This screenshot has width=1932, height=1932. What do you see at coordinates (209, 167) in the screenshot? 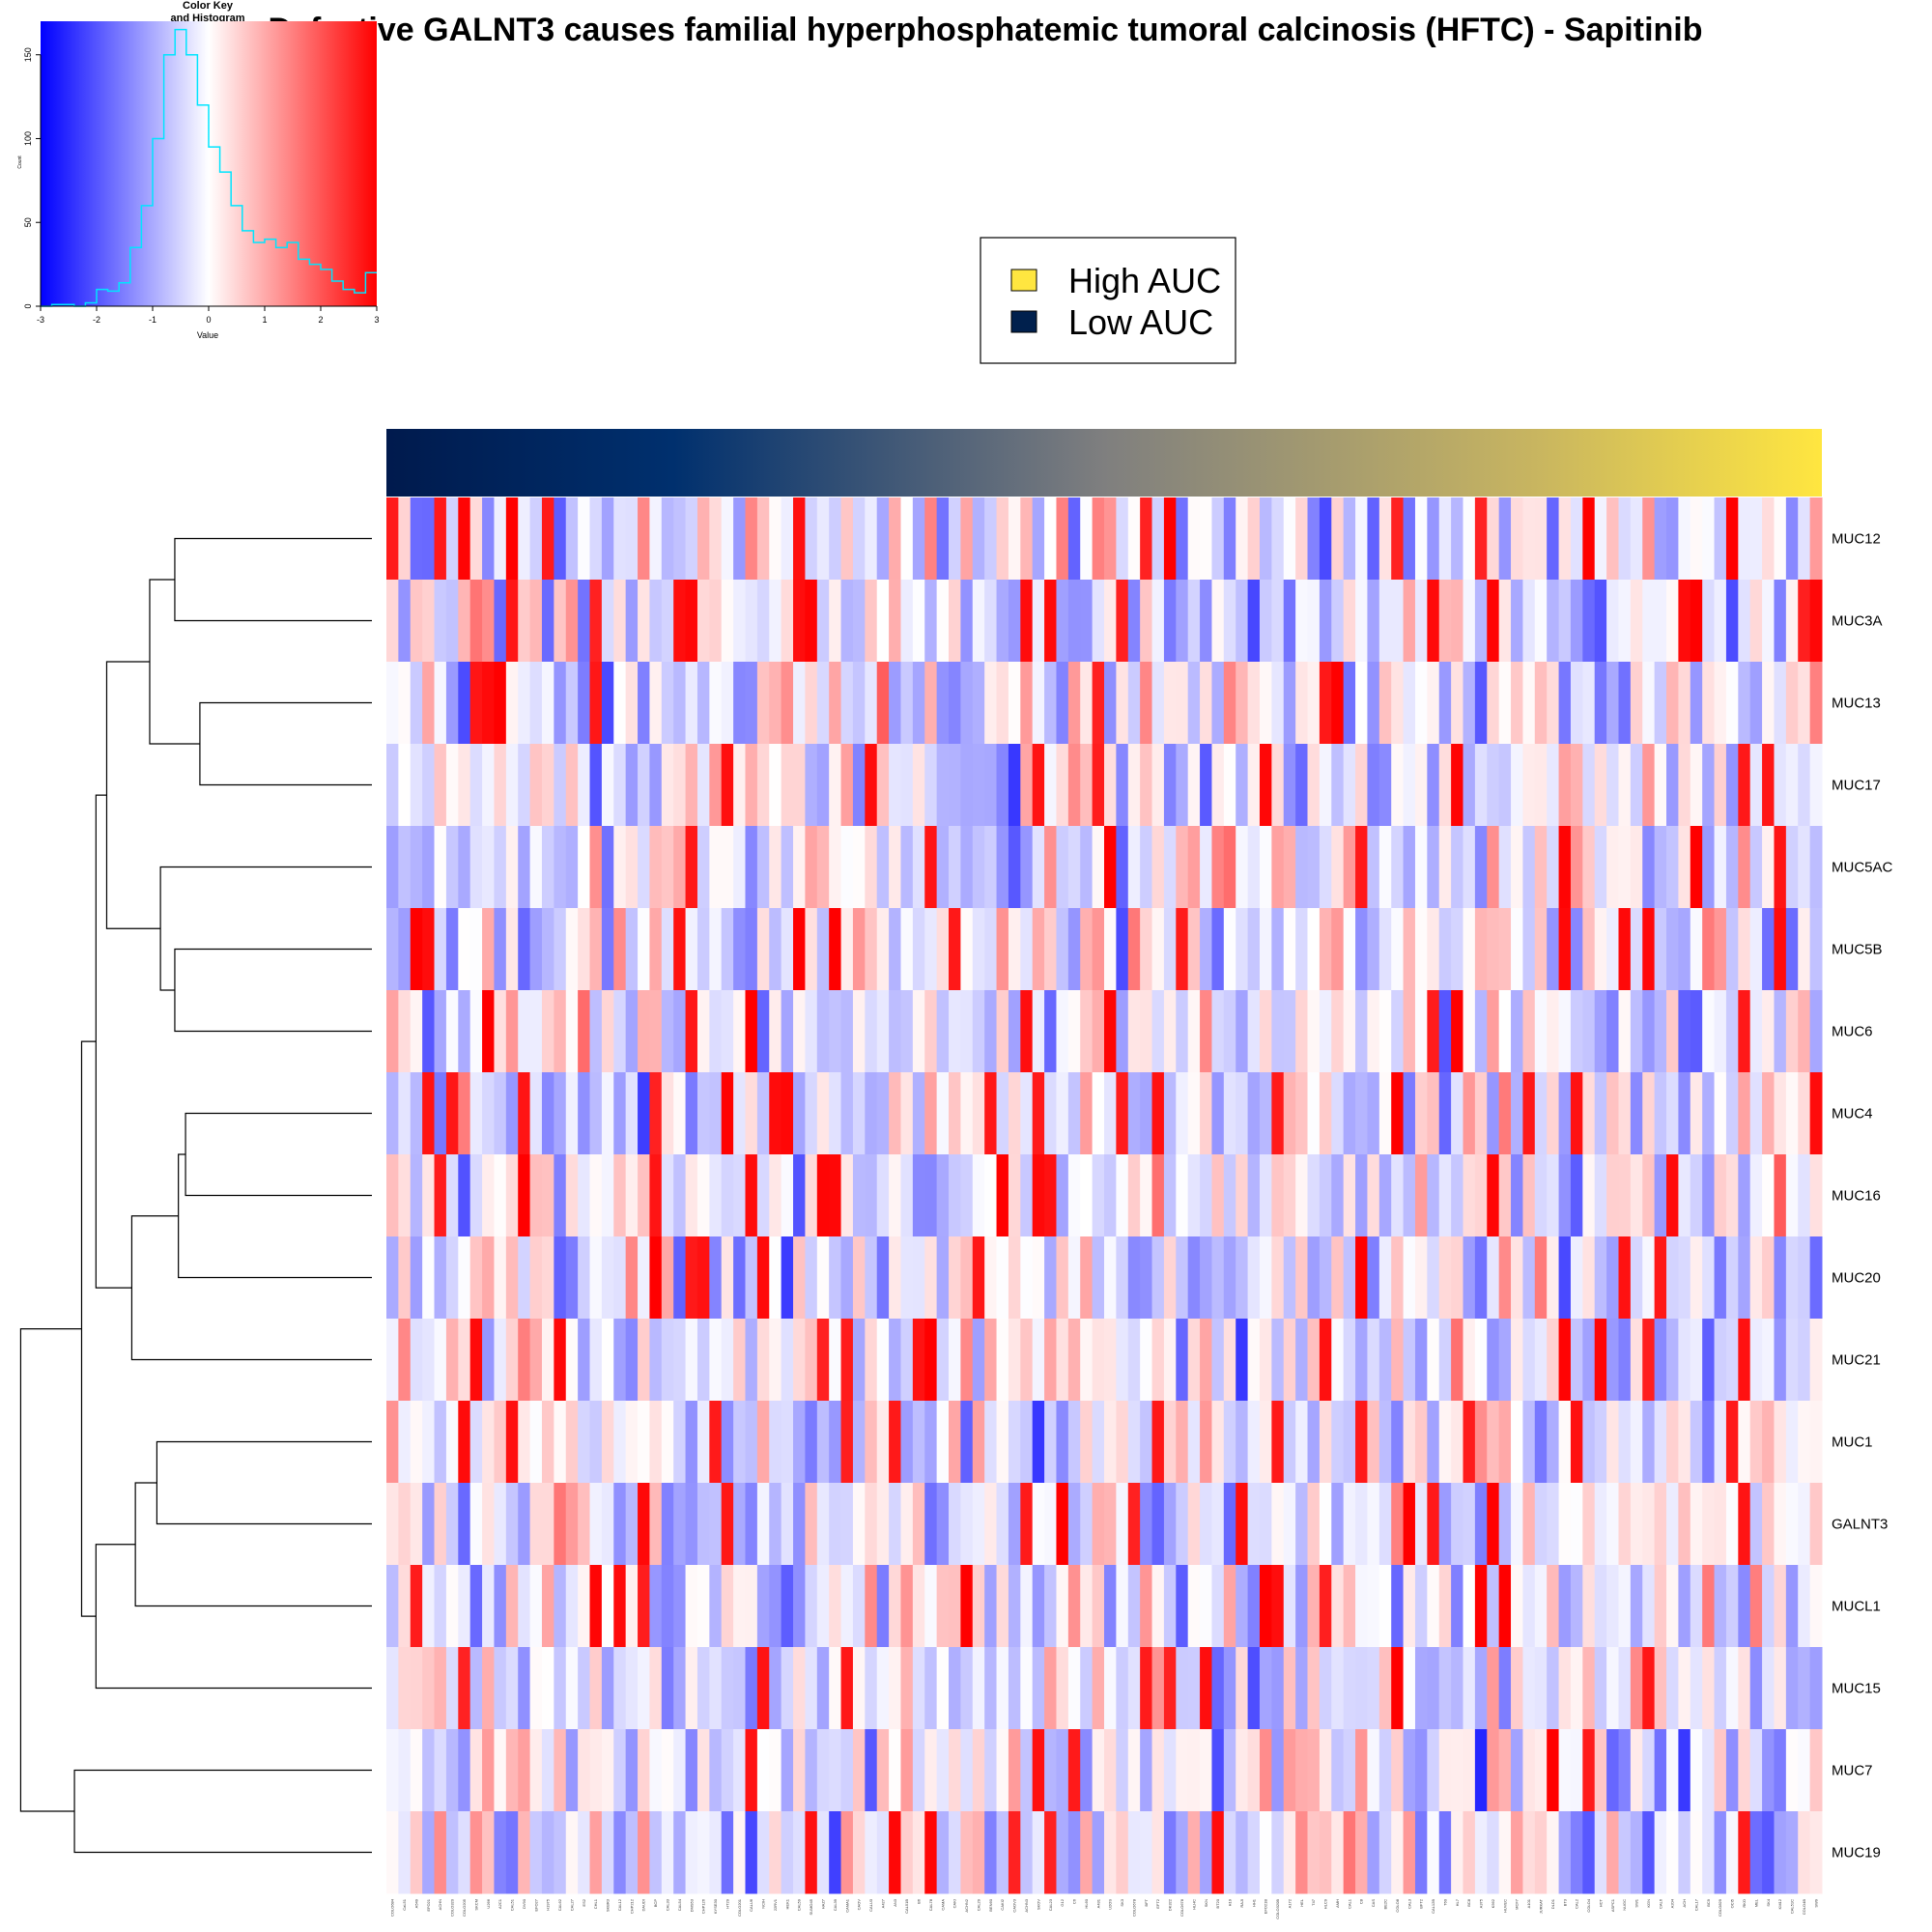
I see `histogram-line` at bounding box center [209, 167].